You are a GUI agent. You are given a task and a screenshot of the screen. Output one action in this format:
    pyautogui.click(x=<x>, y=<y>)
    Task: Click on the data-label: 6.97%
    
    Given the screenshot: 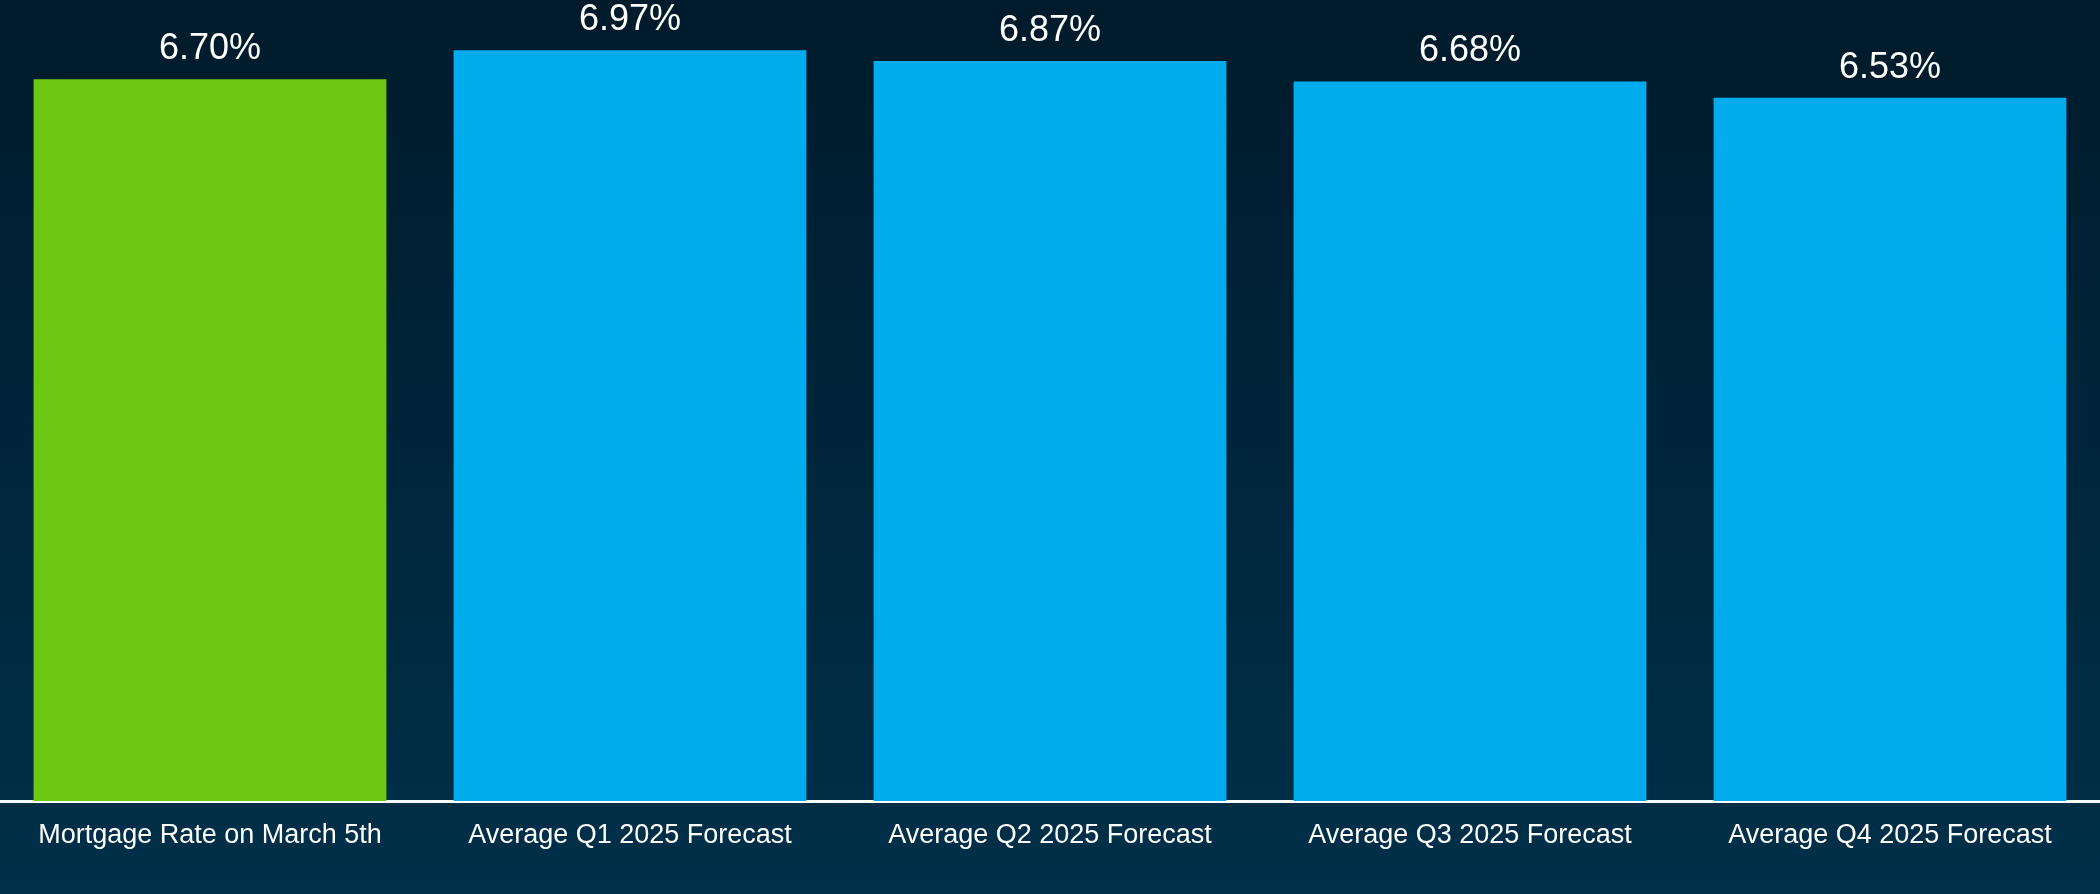 What is the action you would take?
    pyautogui.click(x=630, y=19)
    